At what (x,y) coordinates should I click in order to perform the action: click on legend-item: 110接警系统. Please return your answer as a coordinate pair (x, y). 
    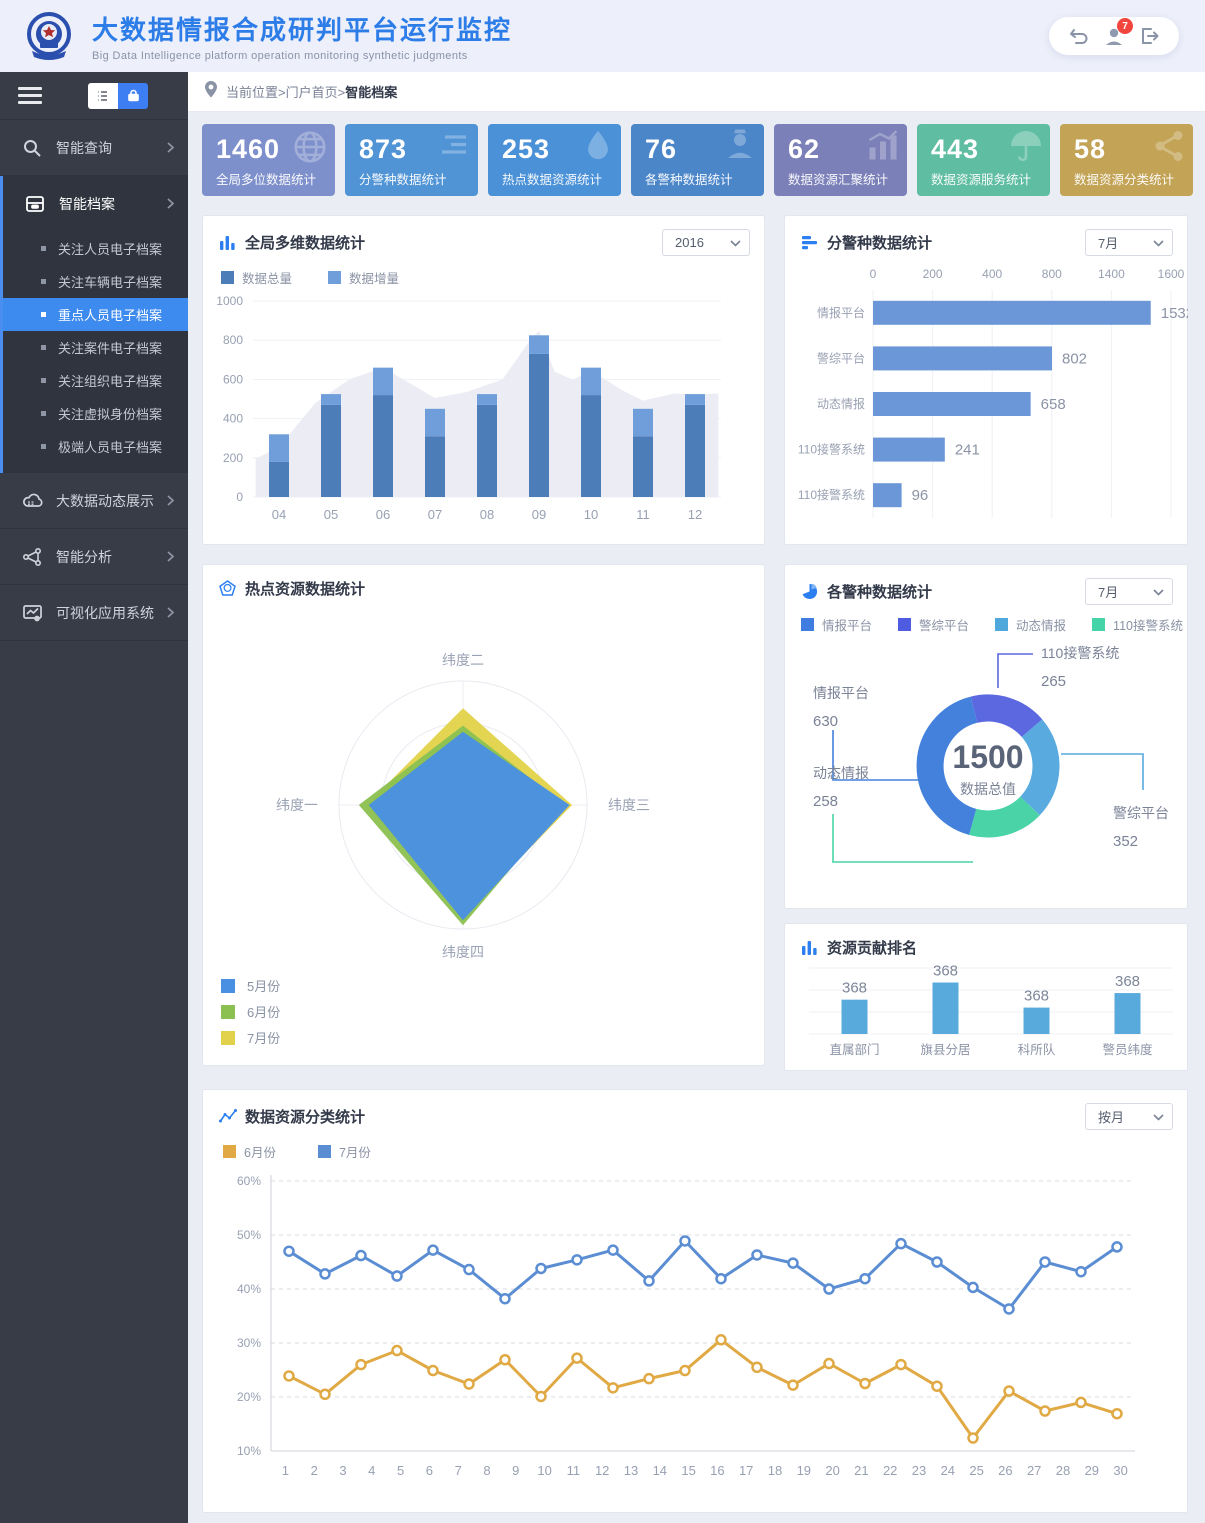
    Looking at the image, I should click on (1137, 624).